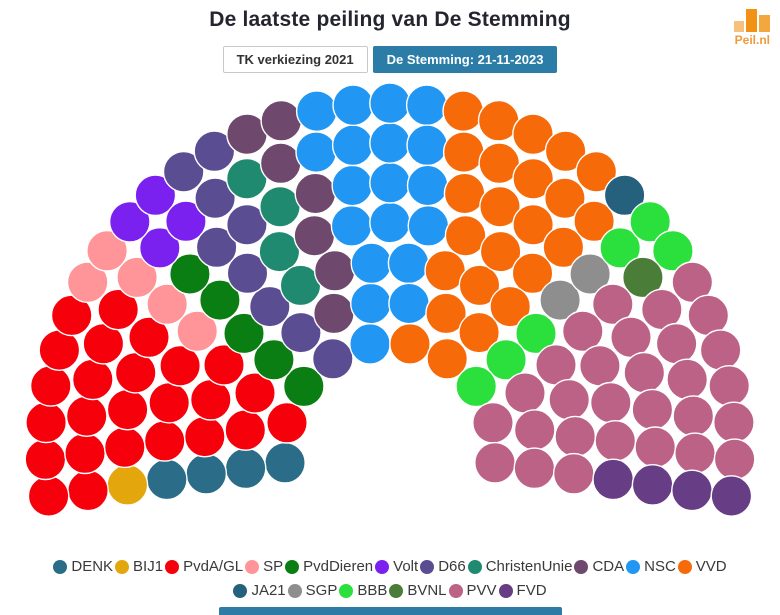 The width and height of the screenshot is (780, 615). I want to click on peil-logo-text: Peil.nl, so click(752, 40).